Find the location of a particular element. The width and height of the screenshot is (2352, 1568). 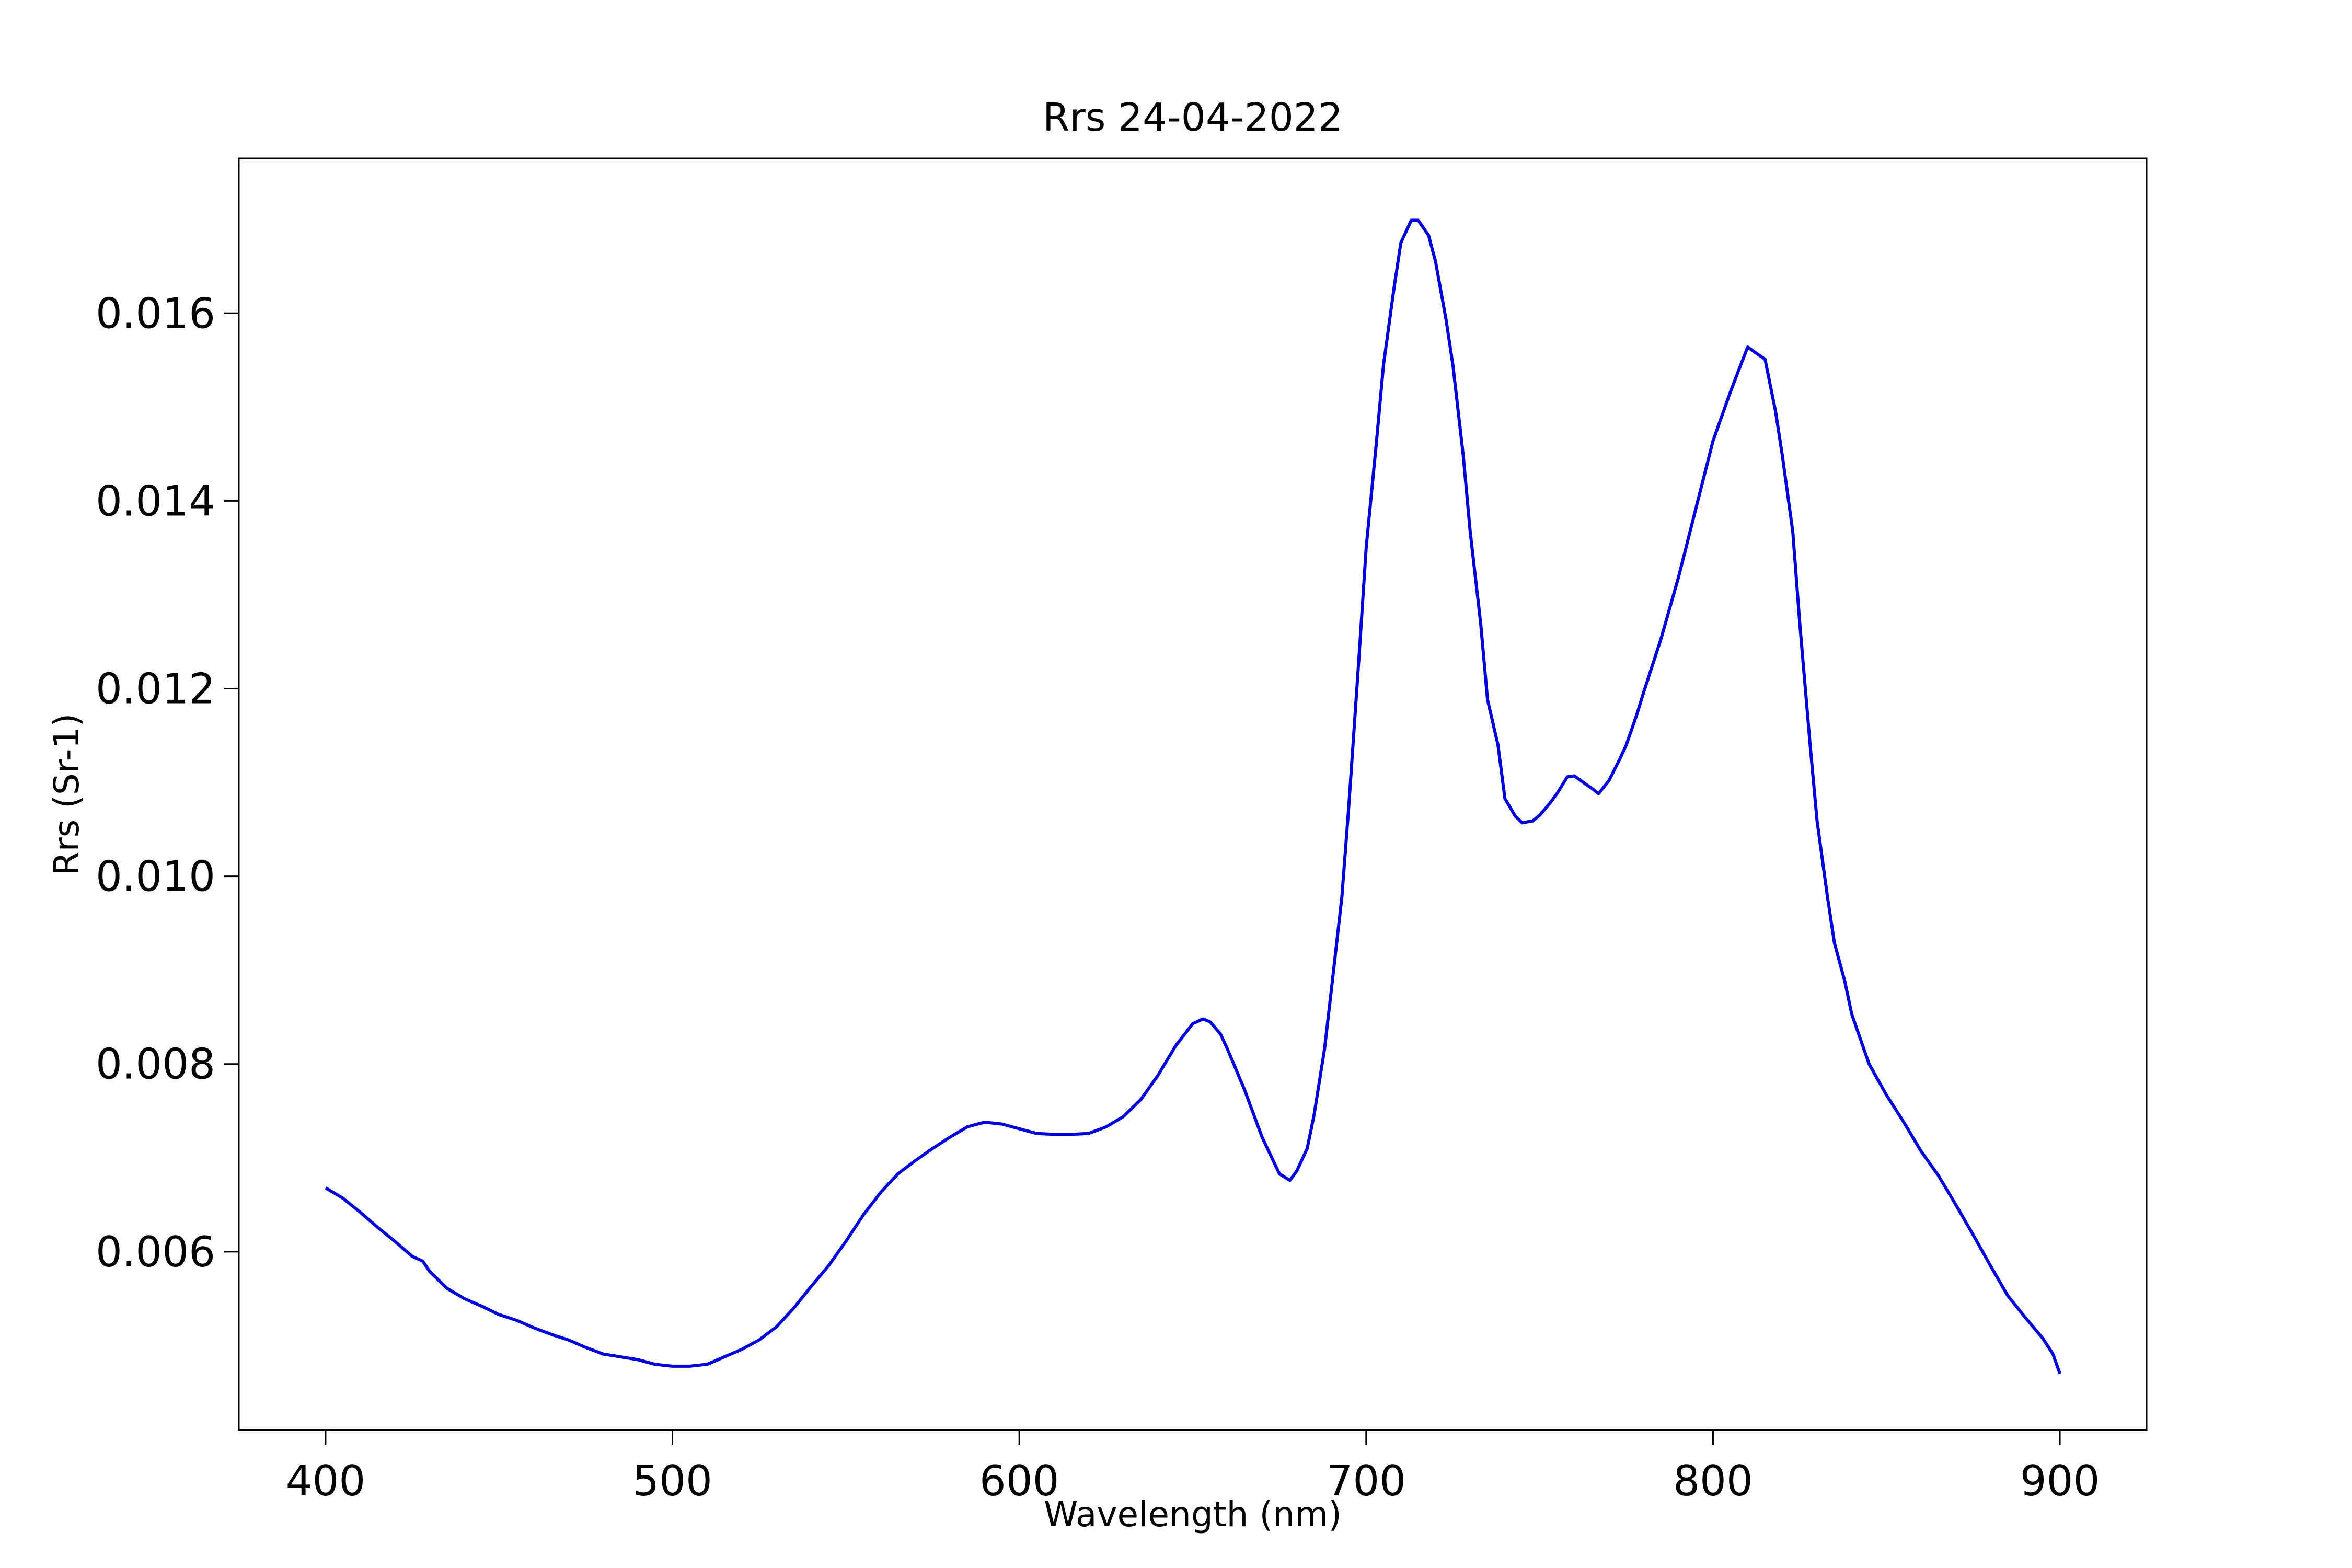

x-axis-label: Wavelength (nm) is located at coordinates (1193, 1514).